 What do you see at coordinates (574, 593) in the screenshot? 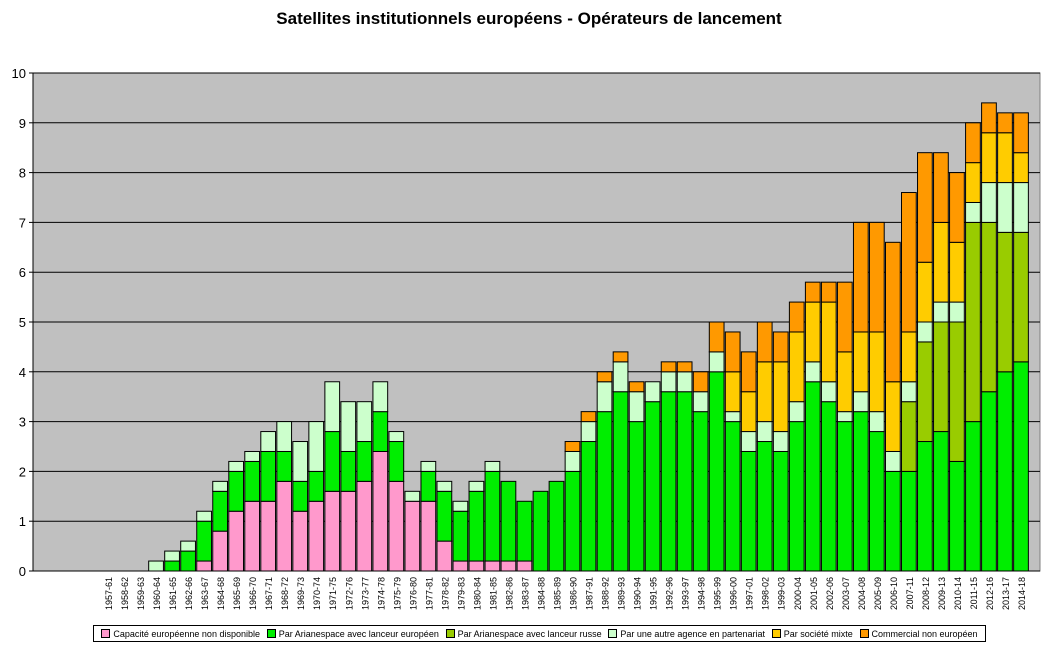
I see `x-tick-label: 1986-90` at bounding box center [574, 593].